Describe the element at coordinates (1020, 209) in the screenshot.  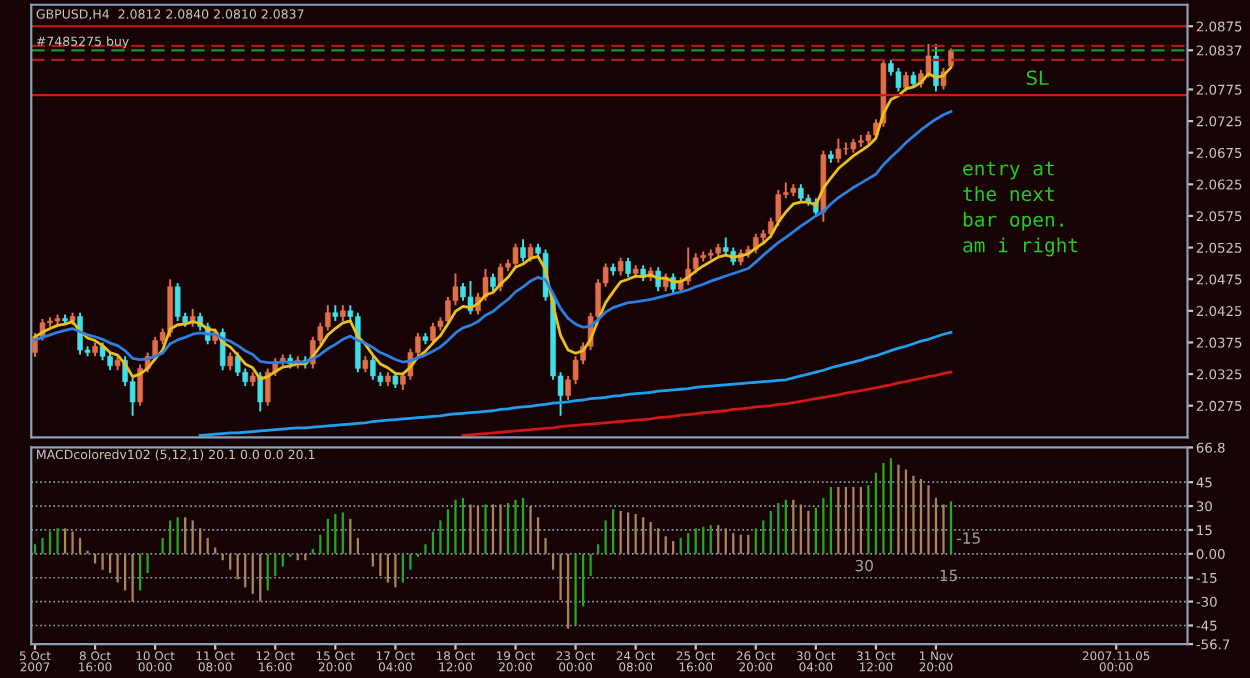
I see `annotation: entry at the next bar open. am i right` at that location.